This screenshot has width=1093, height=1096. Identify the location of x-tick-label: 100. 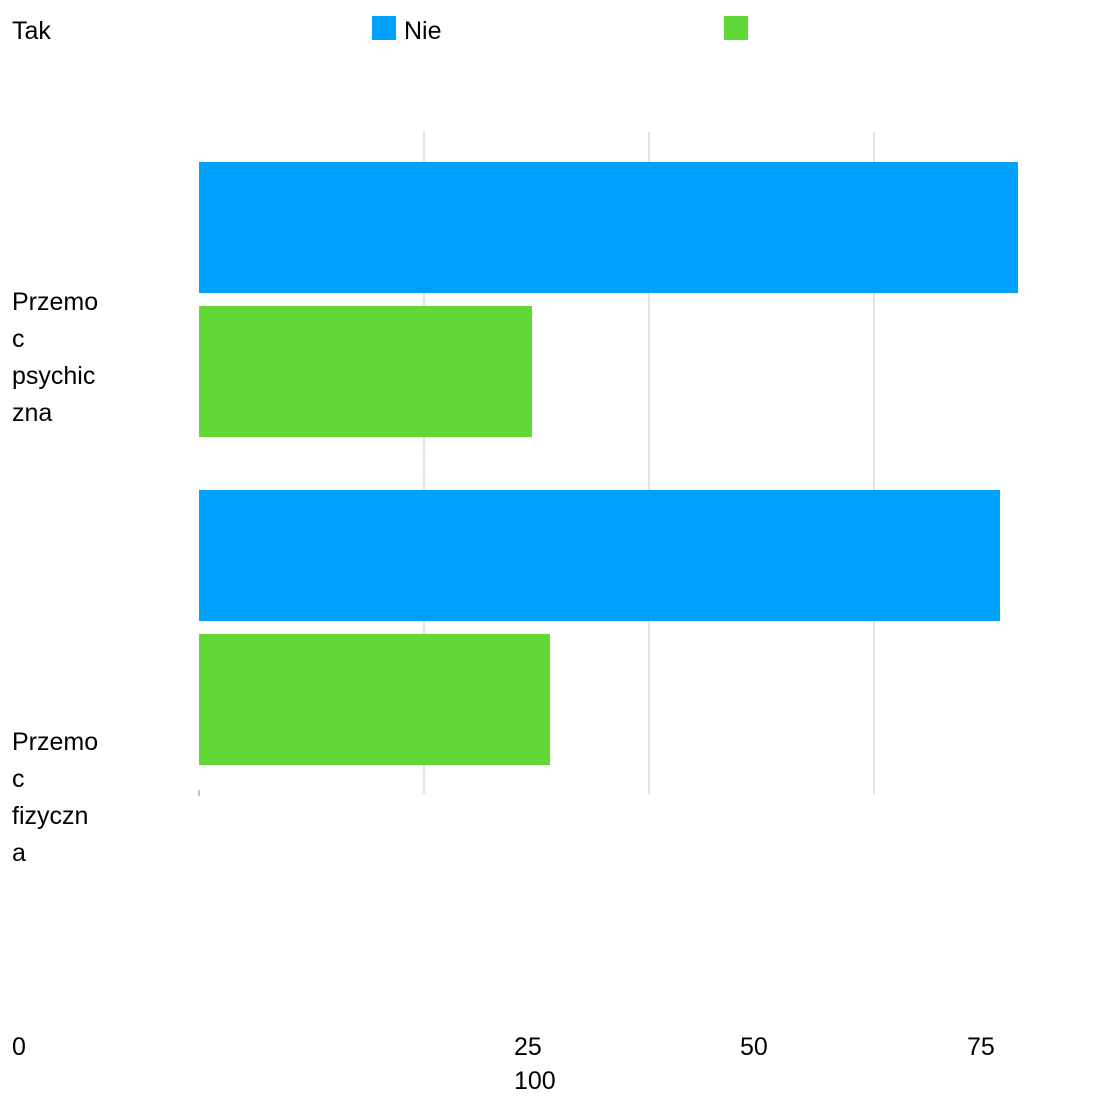
(535, 1081).